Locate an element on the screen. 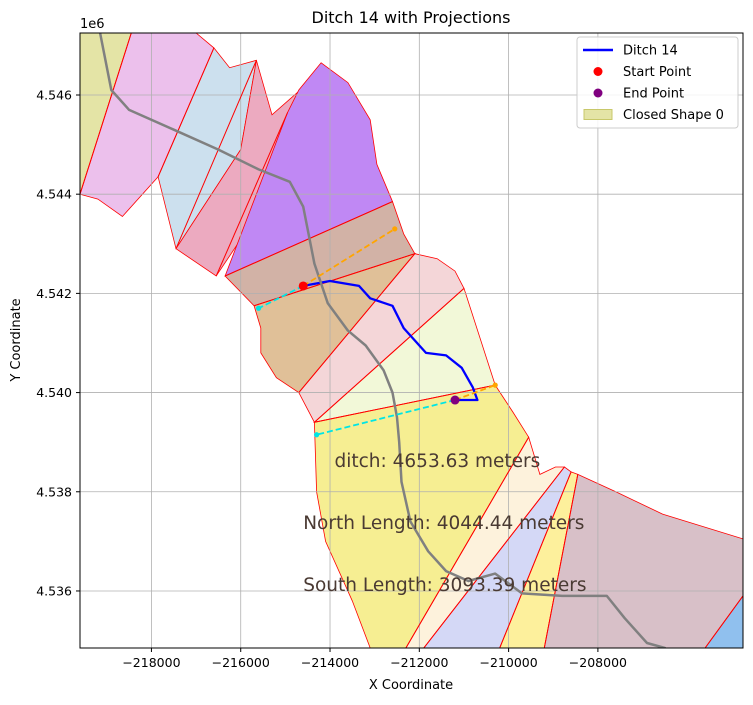 This screenshot has height=705, width=753. annotation-label-1: North Length: 4044.44 meters is located at coordinates (443, 523).